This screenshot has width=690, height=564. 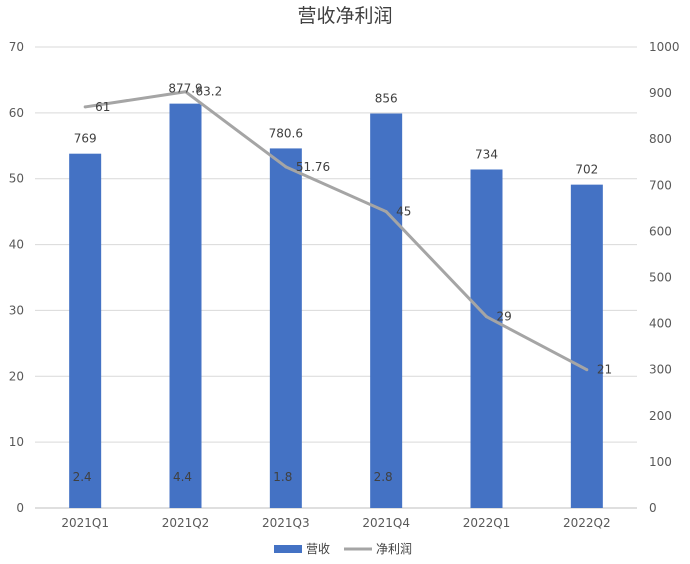 I want to click on y-right-tick-label: 0, so click(x=653, y=508).